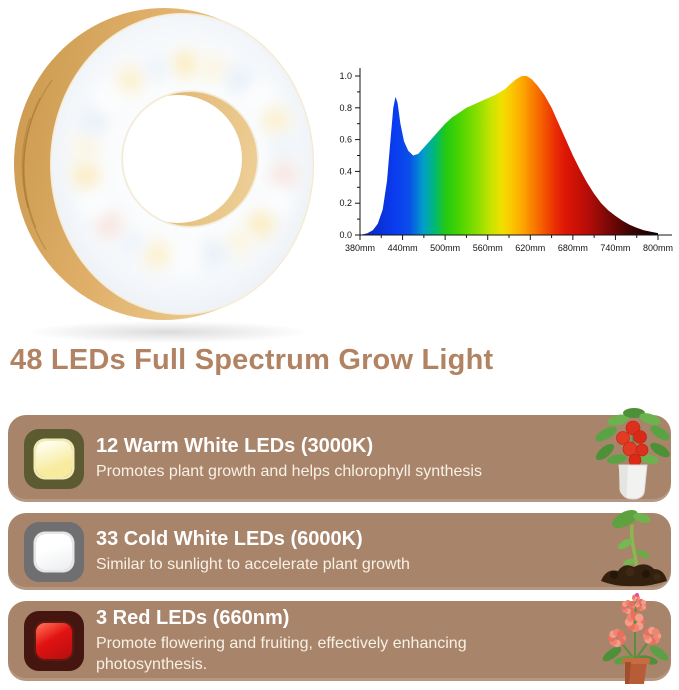  I want to click on cold-white-led-face, so click(54, 551).